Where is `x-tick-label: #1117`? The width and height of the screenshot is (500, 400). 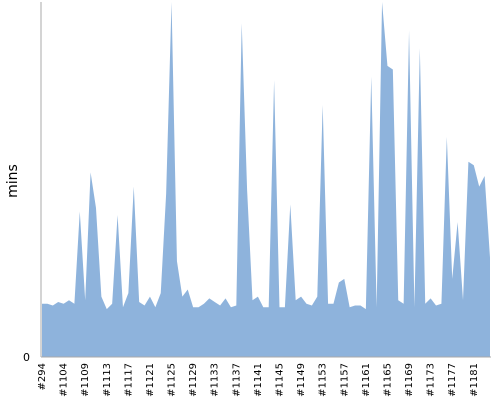
x-tick-label: #1117 is located at coordinates (128, 380).